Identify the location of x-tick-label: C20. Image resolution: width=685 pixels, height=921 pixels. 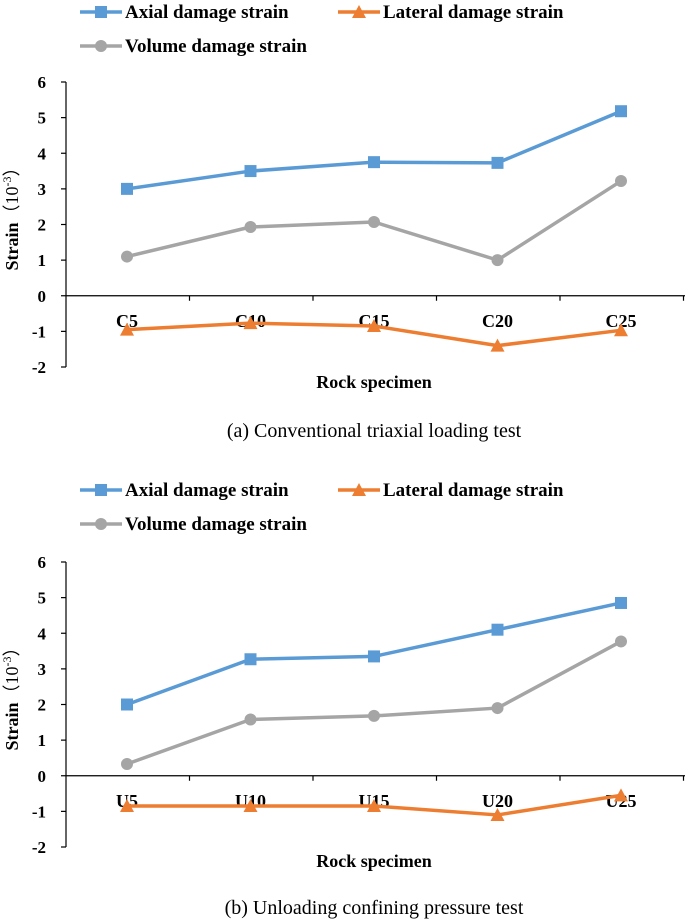
(497, 321).